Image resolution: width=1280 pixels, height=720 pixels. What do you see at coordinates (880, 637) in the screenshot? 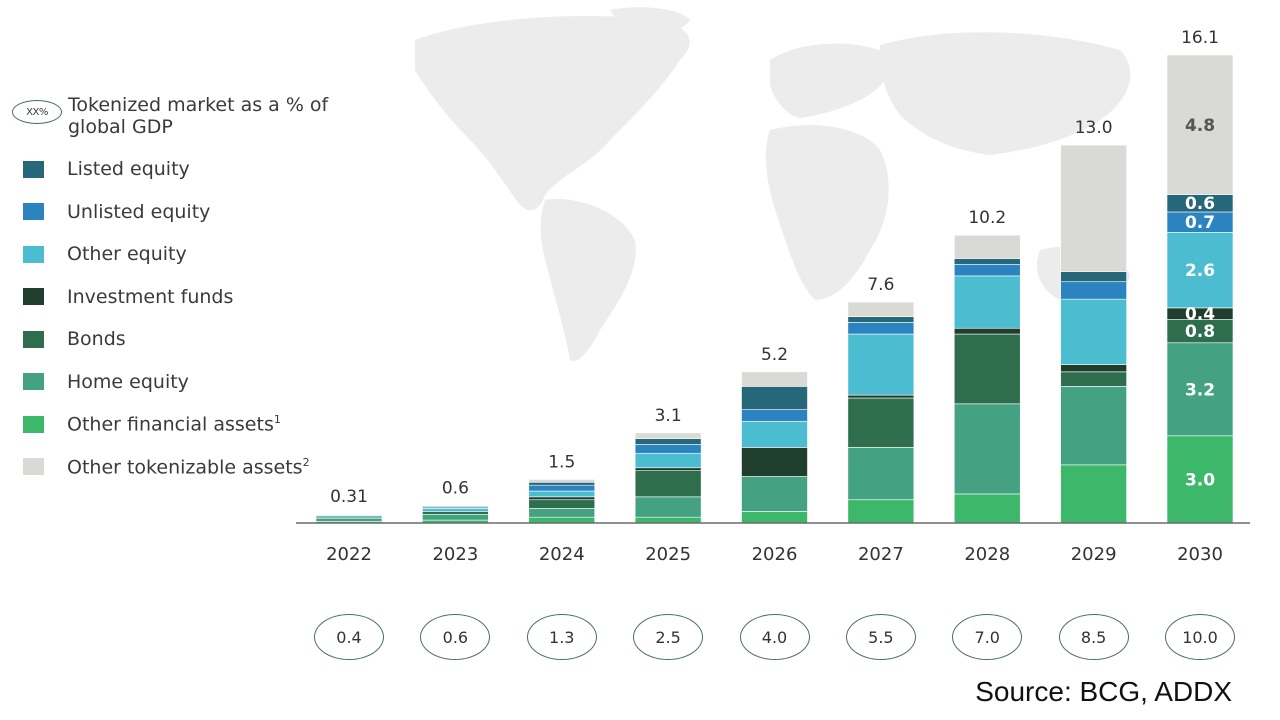
I see `gdp-percent-2027: 5.5` at bounding box center [880, 637].